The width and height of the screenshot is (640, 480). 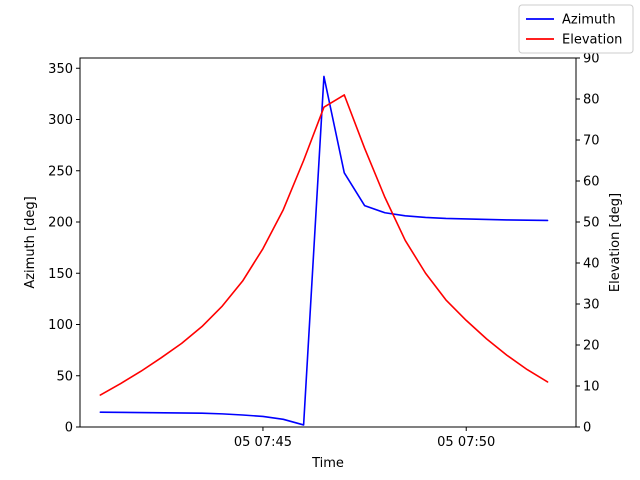 What do you see at coordinates (64, 249) in the screenshot?
I see `left-axis: 0 50 100 150 200 250 300 350` at bounding box center [64, 249].